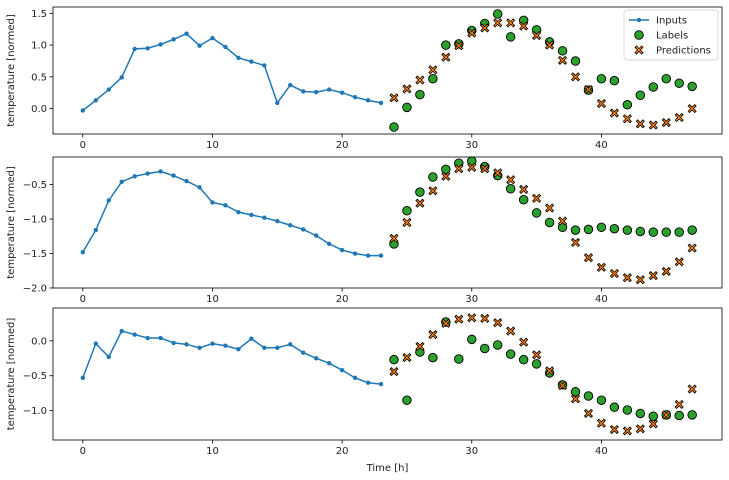 This screenshot has height=480, width=729. I want to click on x-tick-label: 10, so click(212, 451).